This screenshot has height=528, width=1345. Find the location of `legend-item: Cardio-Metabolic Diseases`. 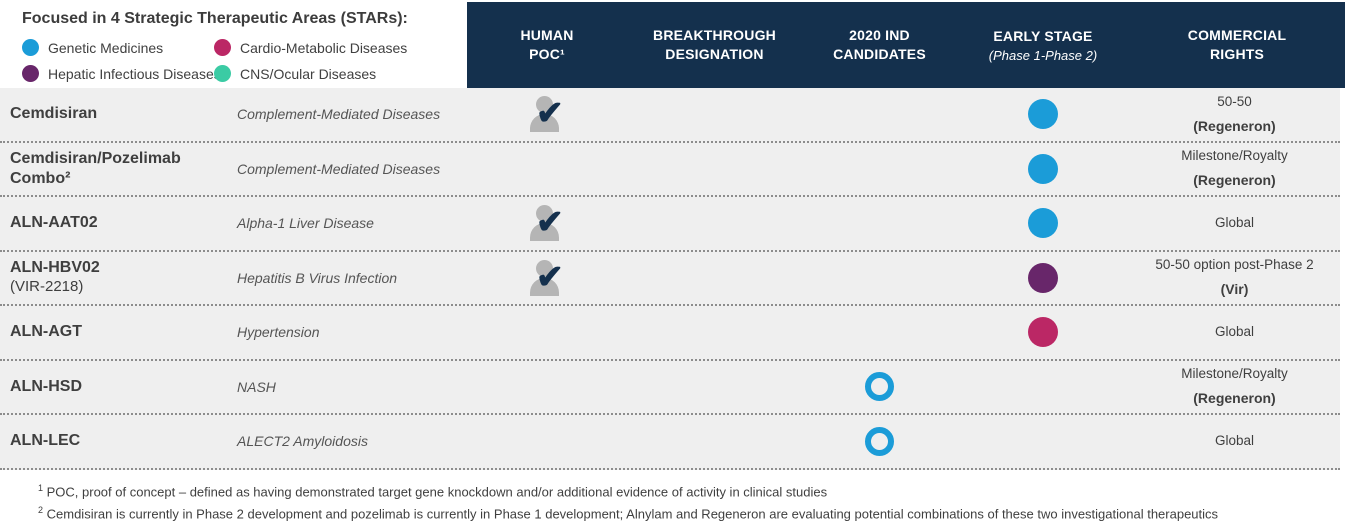

legend-item: Cardio-Metabolic Diseases is located at coordinates (340, 47).